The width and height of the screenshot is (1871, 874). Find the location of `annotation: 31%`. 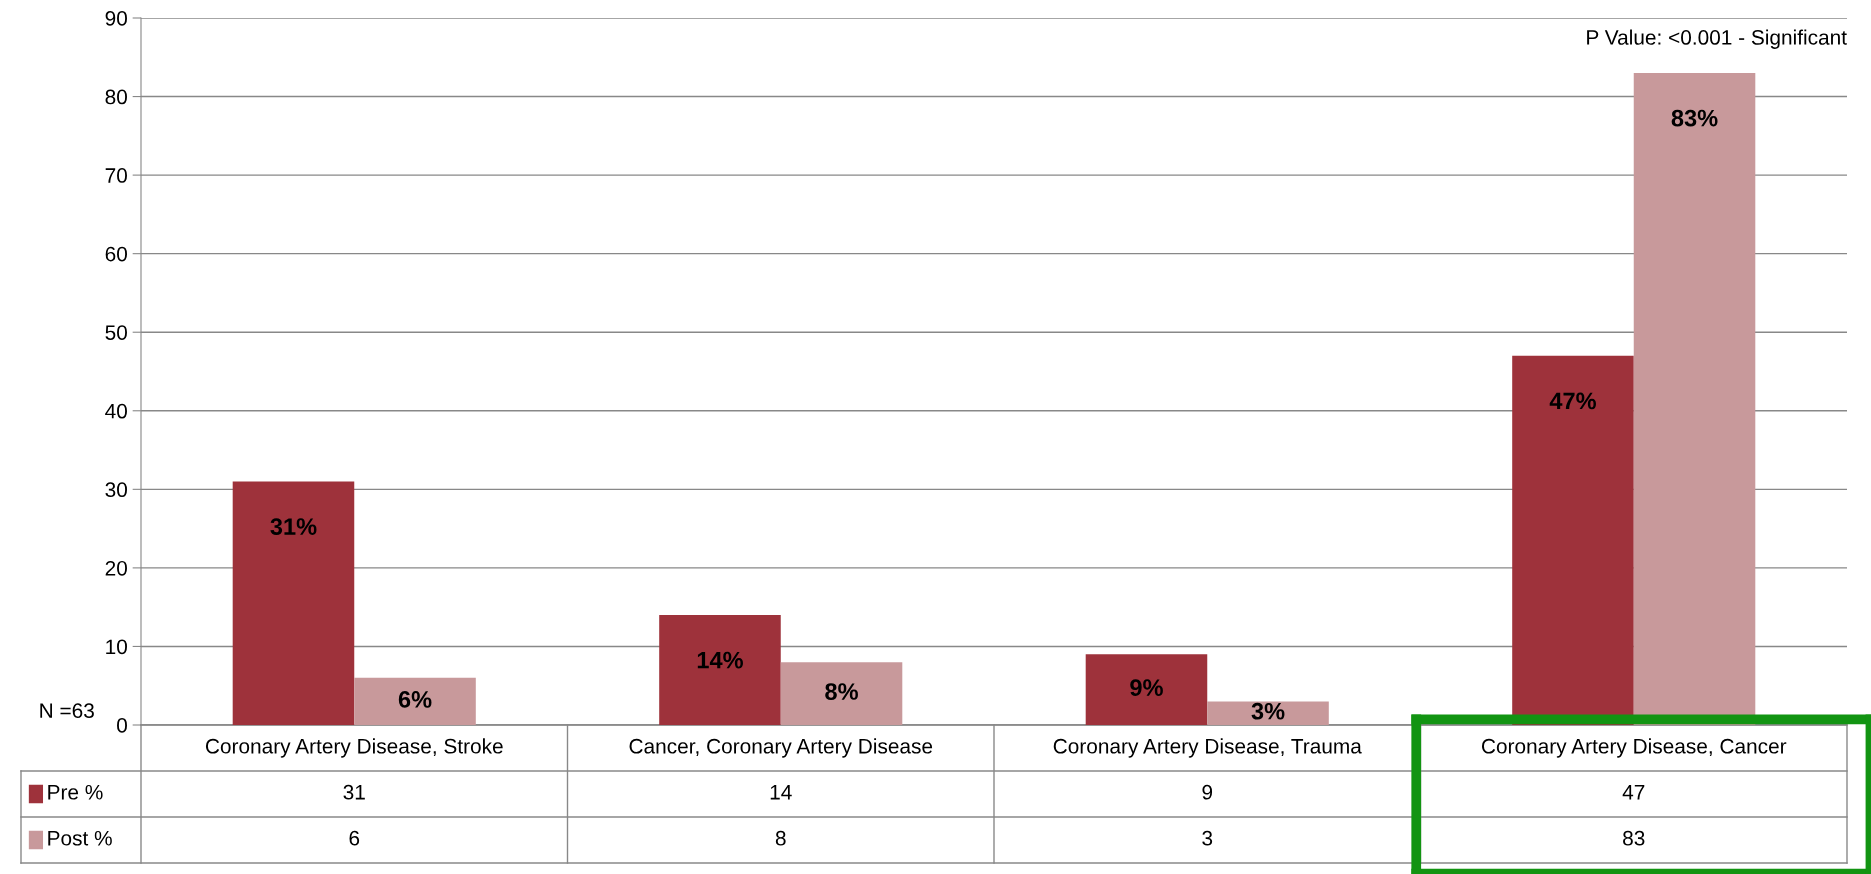

annotation: 31% is located at coordinates (293, 526).